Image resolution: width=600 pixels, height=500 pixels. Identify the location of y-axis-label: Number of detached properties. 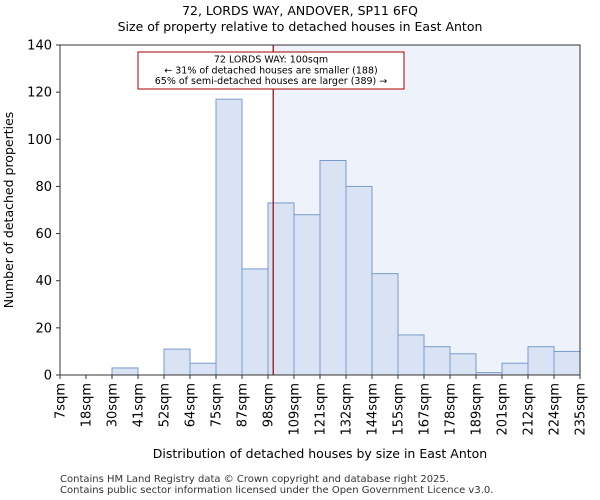
(8, 210).